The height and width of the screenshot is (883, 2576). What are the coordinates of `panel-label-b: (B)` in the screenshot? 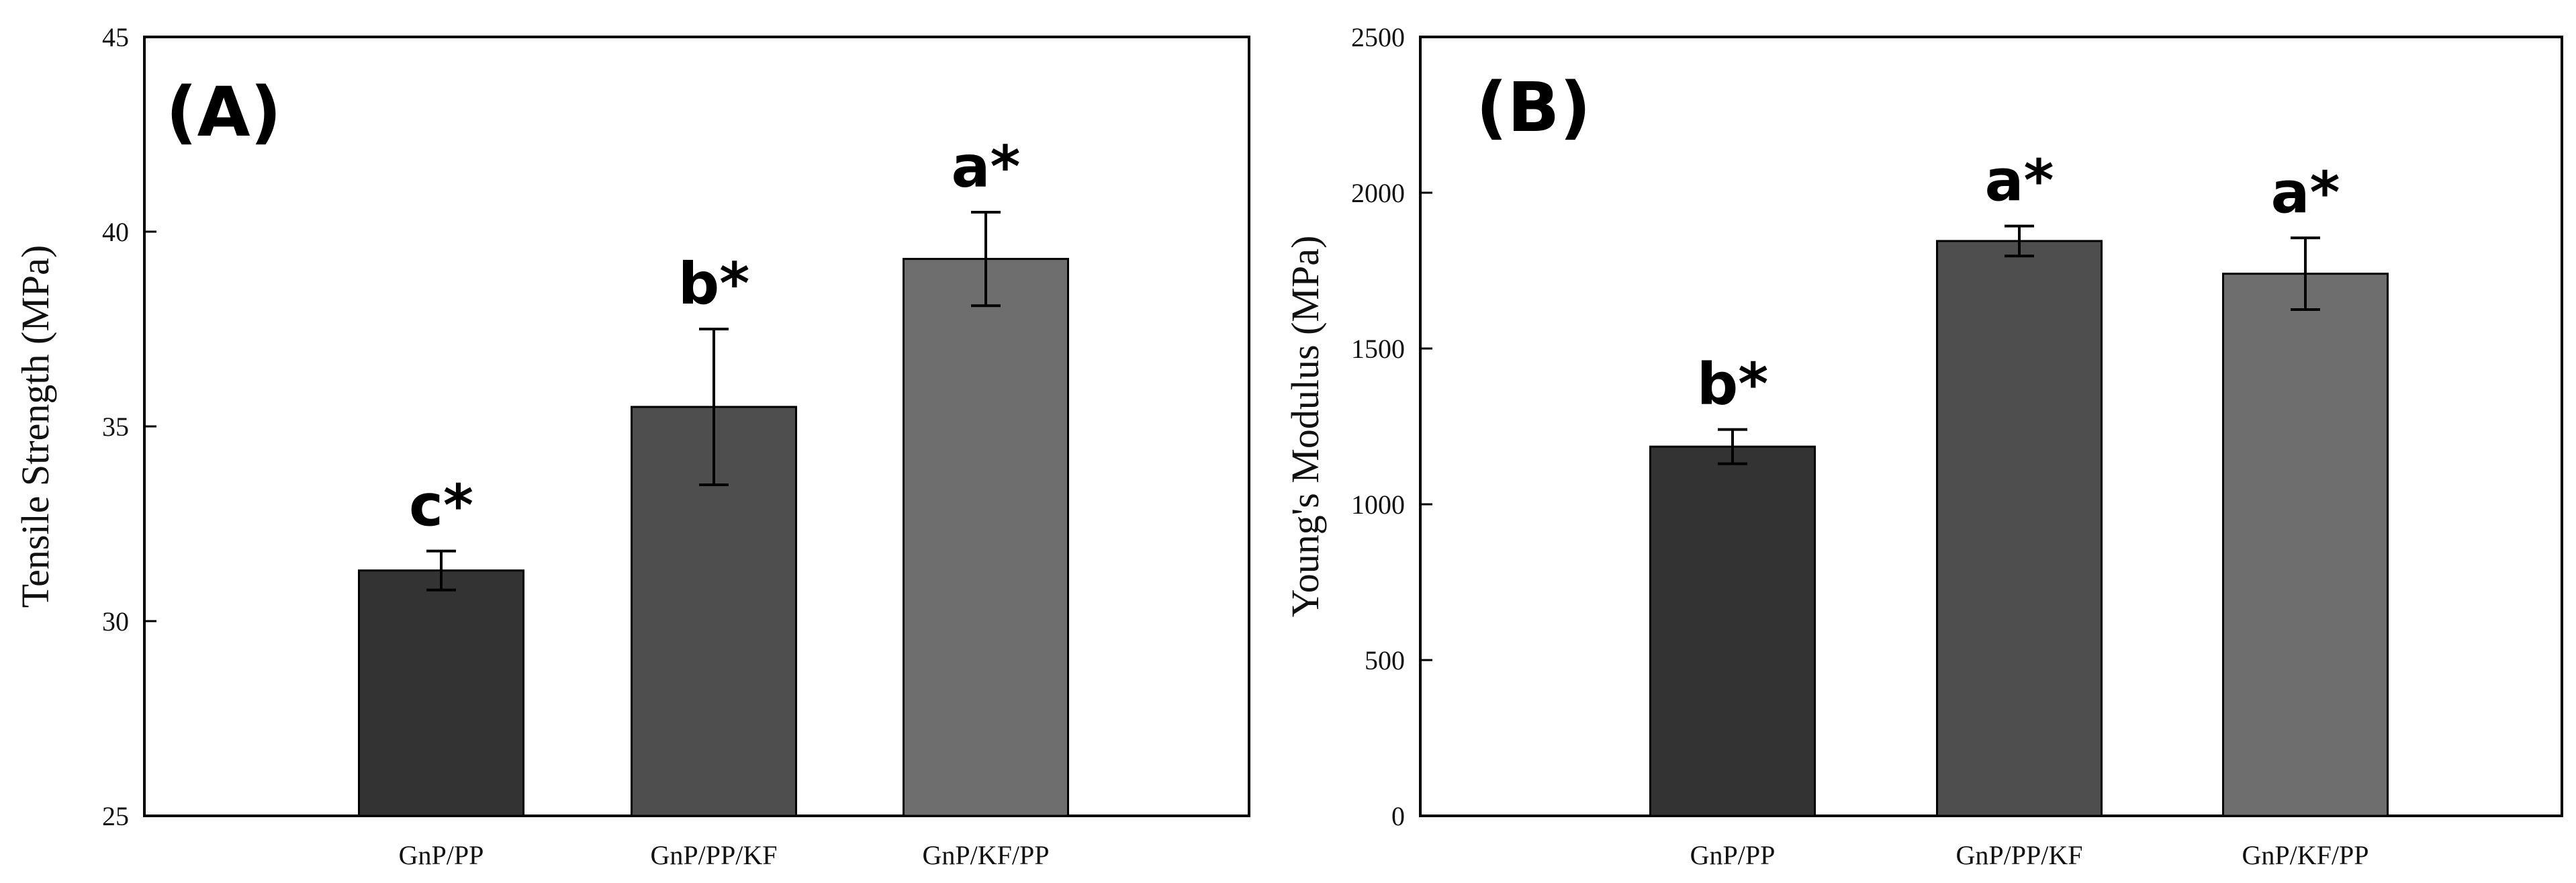 It's located at (1533, 108).